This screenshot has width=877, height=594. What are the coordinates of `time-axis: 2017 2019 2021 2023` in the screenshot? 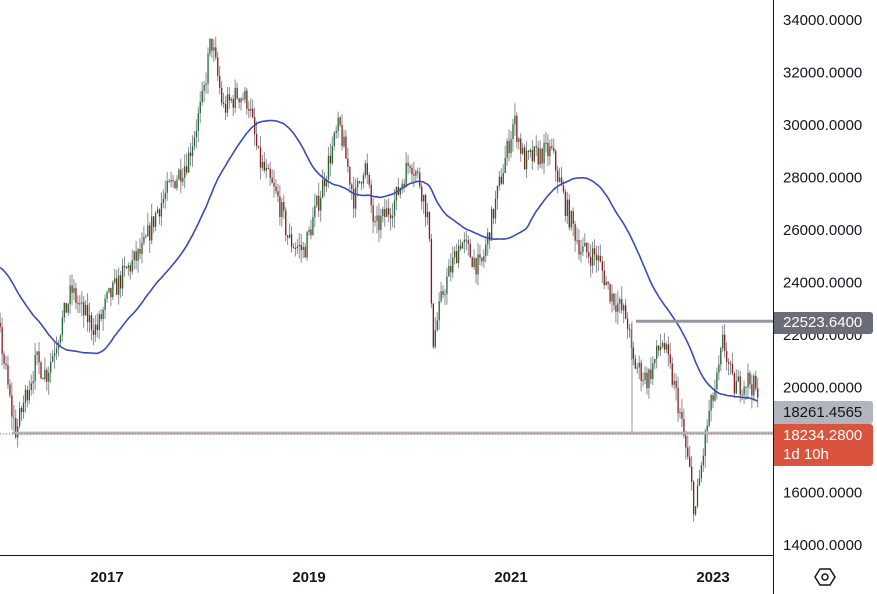 It's located at (409, 577).